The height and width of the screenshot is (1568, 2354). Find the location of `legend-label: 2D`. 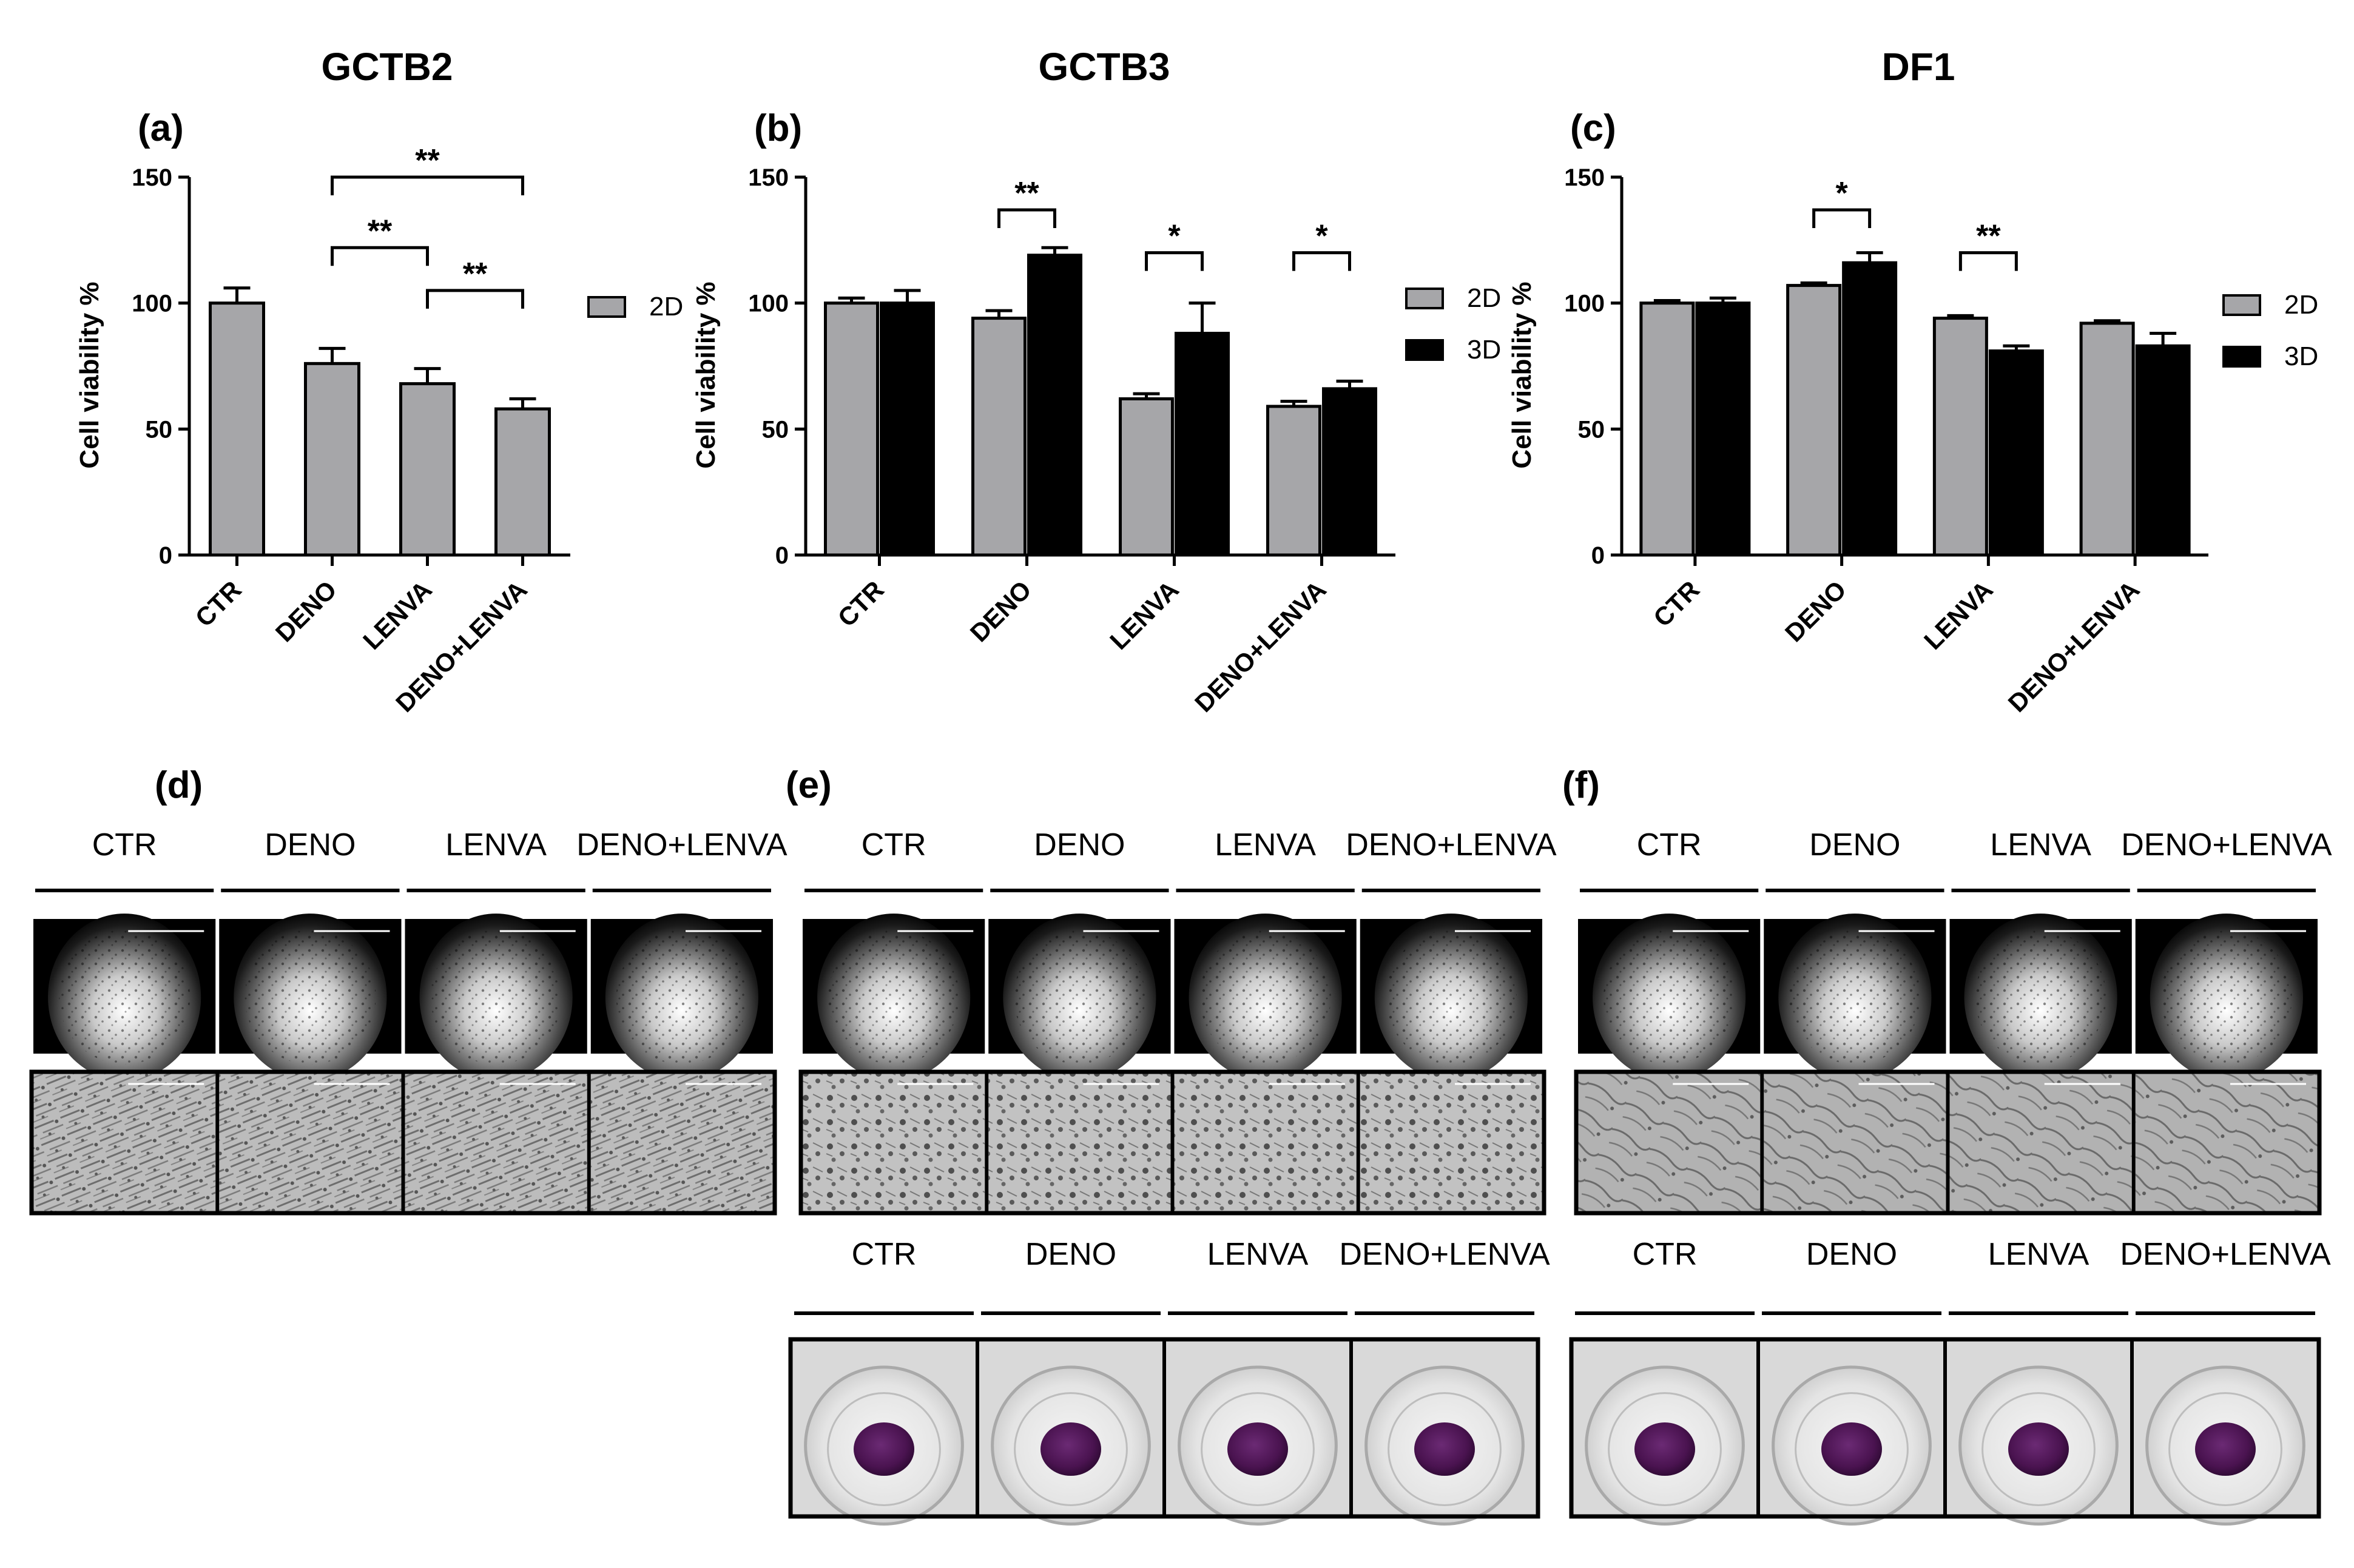

legend-label: 2D is located at coordinates (2301, 305).